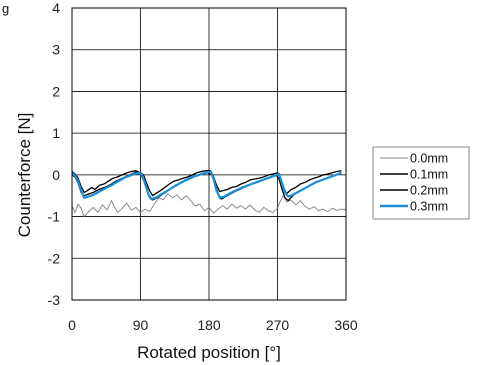 The image size is (477, 365). I want to click on series-line-0-3mm, so click(206, 185).